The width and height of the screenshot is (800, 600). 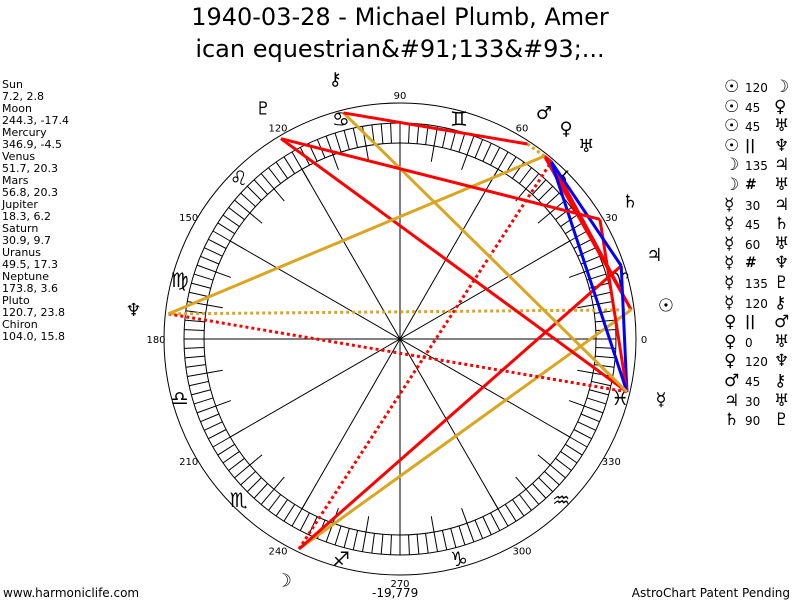 I want to click on aspect-row: ☿ 135 ♇, so click(x=761, y=283).